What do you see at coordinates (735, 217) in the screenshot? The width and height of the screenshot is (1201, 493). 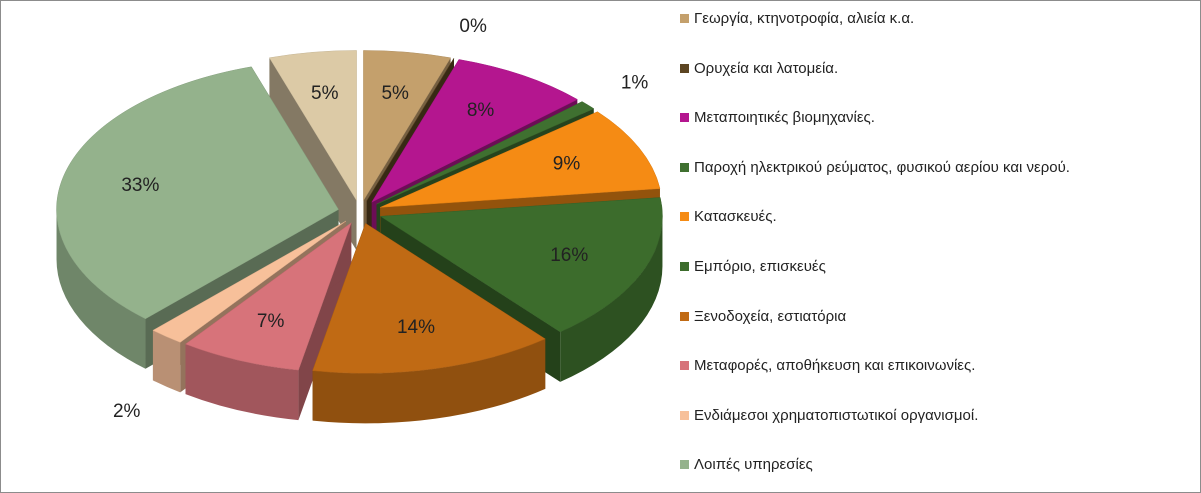 I see `legend-label: Κατασκευές.` at bounding box center [735, 217].